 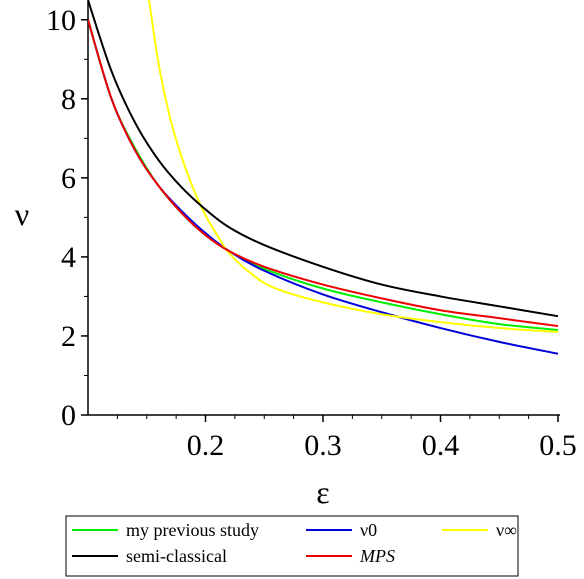 What do you see at coordinates (323, 445) in the screenshot?
I see `x-tick-label: 0.3` at bounding box center [323, 445].